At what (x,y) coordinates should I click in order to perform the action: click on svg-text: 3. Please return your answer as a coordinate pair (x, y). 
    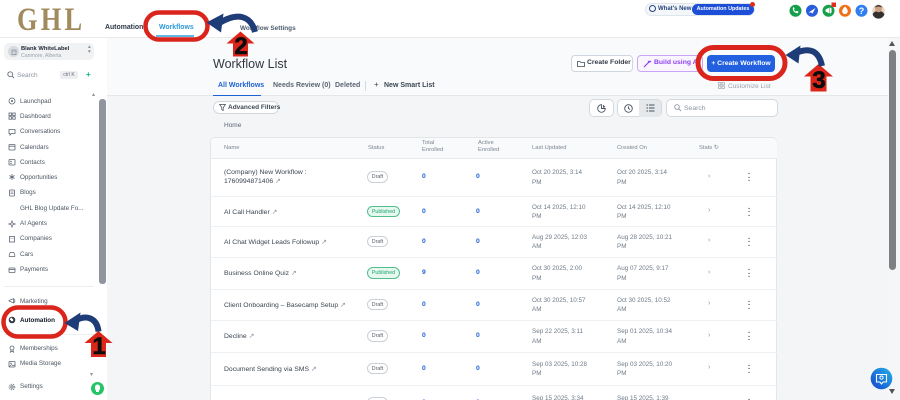
    Looking at the image, I should click on (818, 80).